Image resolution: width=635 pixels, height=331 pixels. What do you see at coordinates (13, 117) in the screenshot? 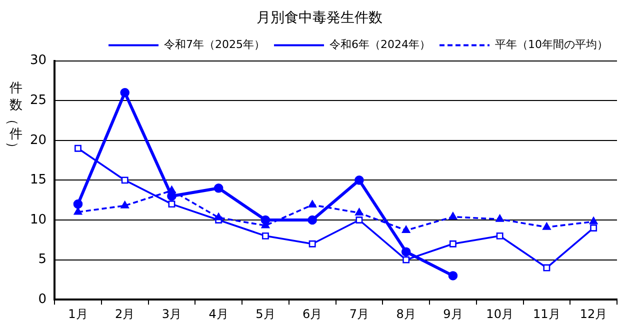
I see `y-axis-title: 件数（件）` at bounding box center [13, 117].